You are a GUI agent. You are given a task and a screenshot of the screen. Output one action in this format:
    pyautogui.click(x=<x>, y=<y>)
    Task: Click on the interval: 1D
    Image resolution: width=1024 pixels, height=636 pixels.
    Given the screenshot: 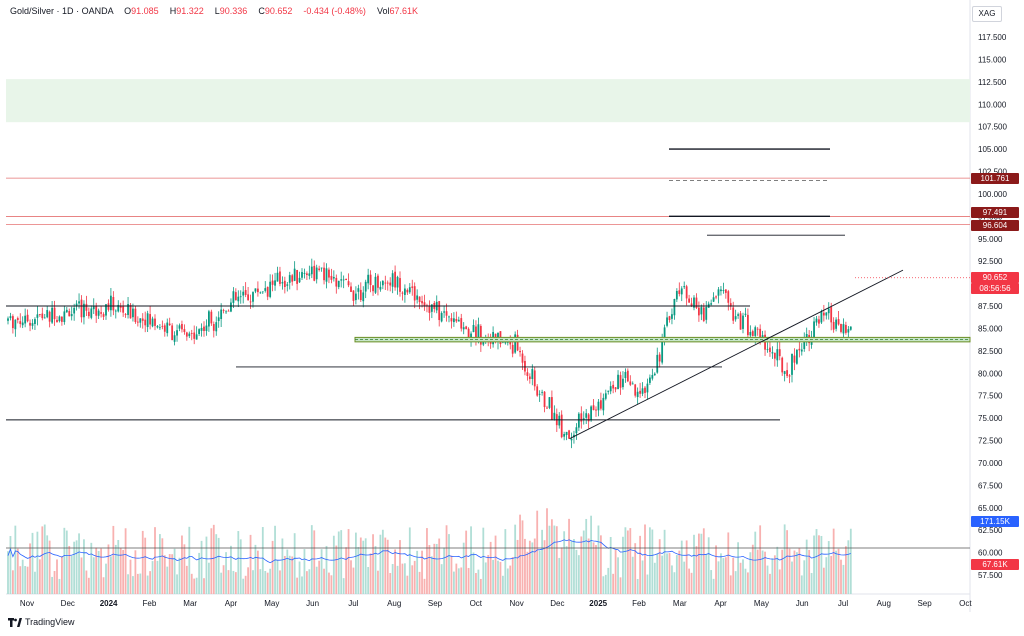 What is the action you would take?
    pyautogui.click(x=68, y=11)
    